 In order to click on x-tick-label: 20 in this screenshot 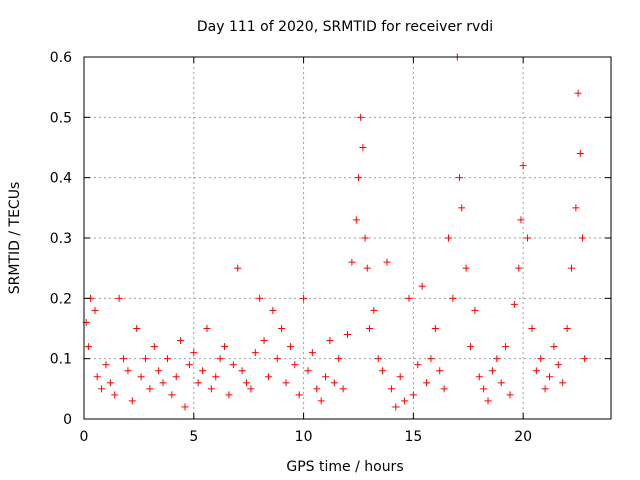, I will do `click(523, 437)`.